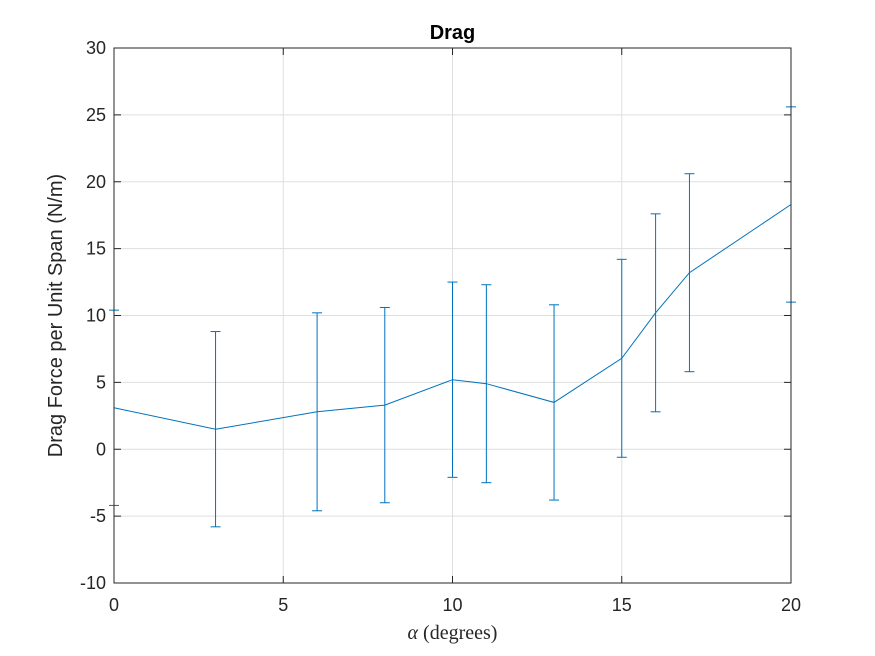 The image size is (875, 656). What do you see at coordinates (96, 249) in the screenshot?
I see `y-tick-label: 15` at bounding box center [96, 249].